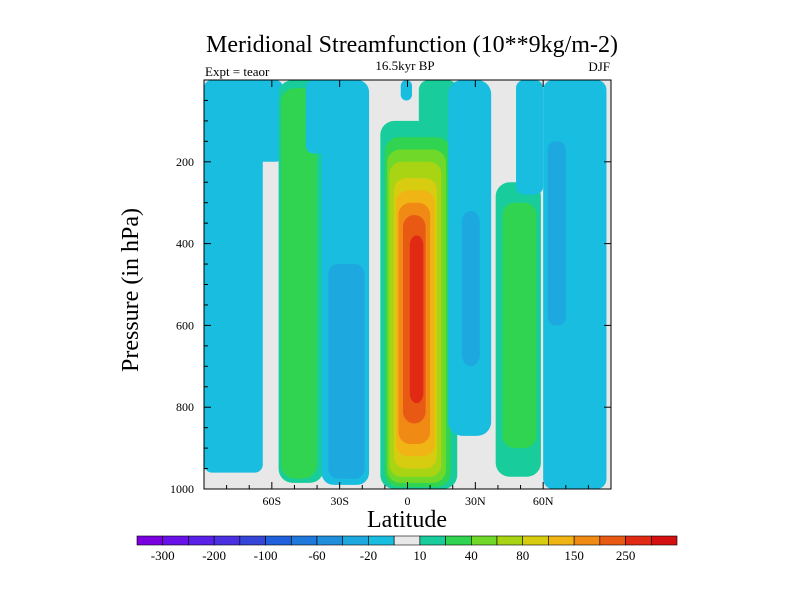 This screenshot has width=800, height=600. I want to click on chart-subtitle: 16.5kyr BP, so click(404, 65).